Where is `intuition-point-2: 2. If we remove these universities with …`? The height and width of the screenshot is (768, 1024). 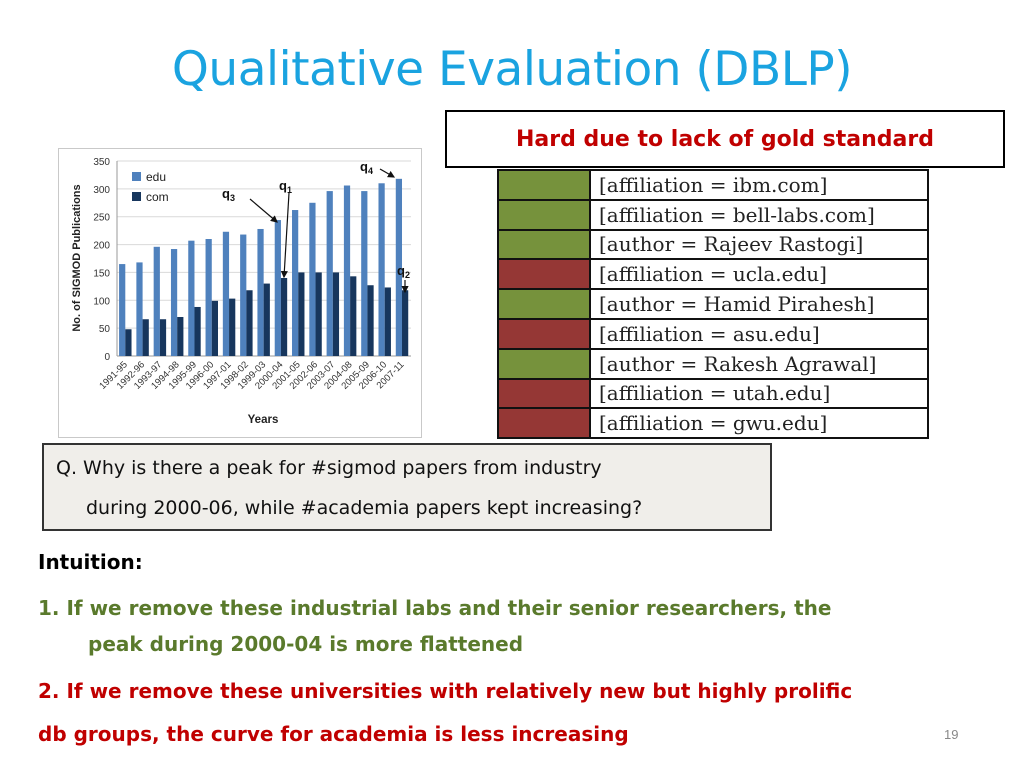
intuition-point-2: 2. If we remove these universities with … is located at coordinates (445, 691).